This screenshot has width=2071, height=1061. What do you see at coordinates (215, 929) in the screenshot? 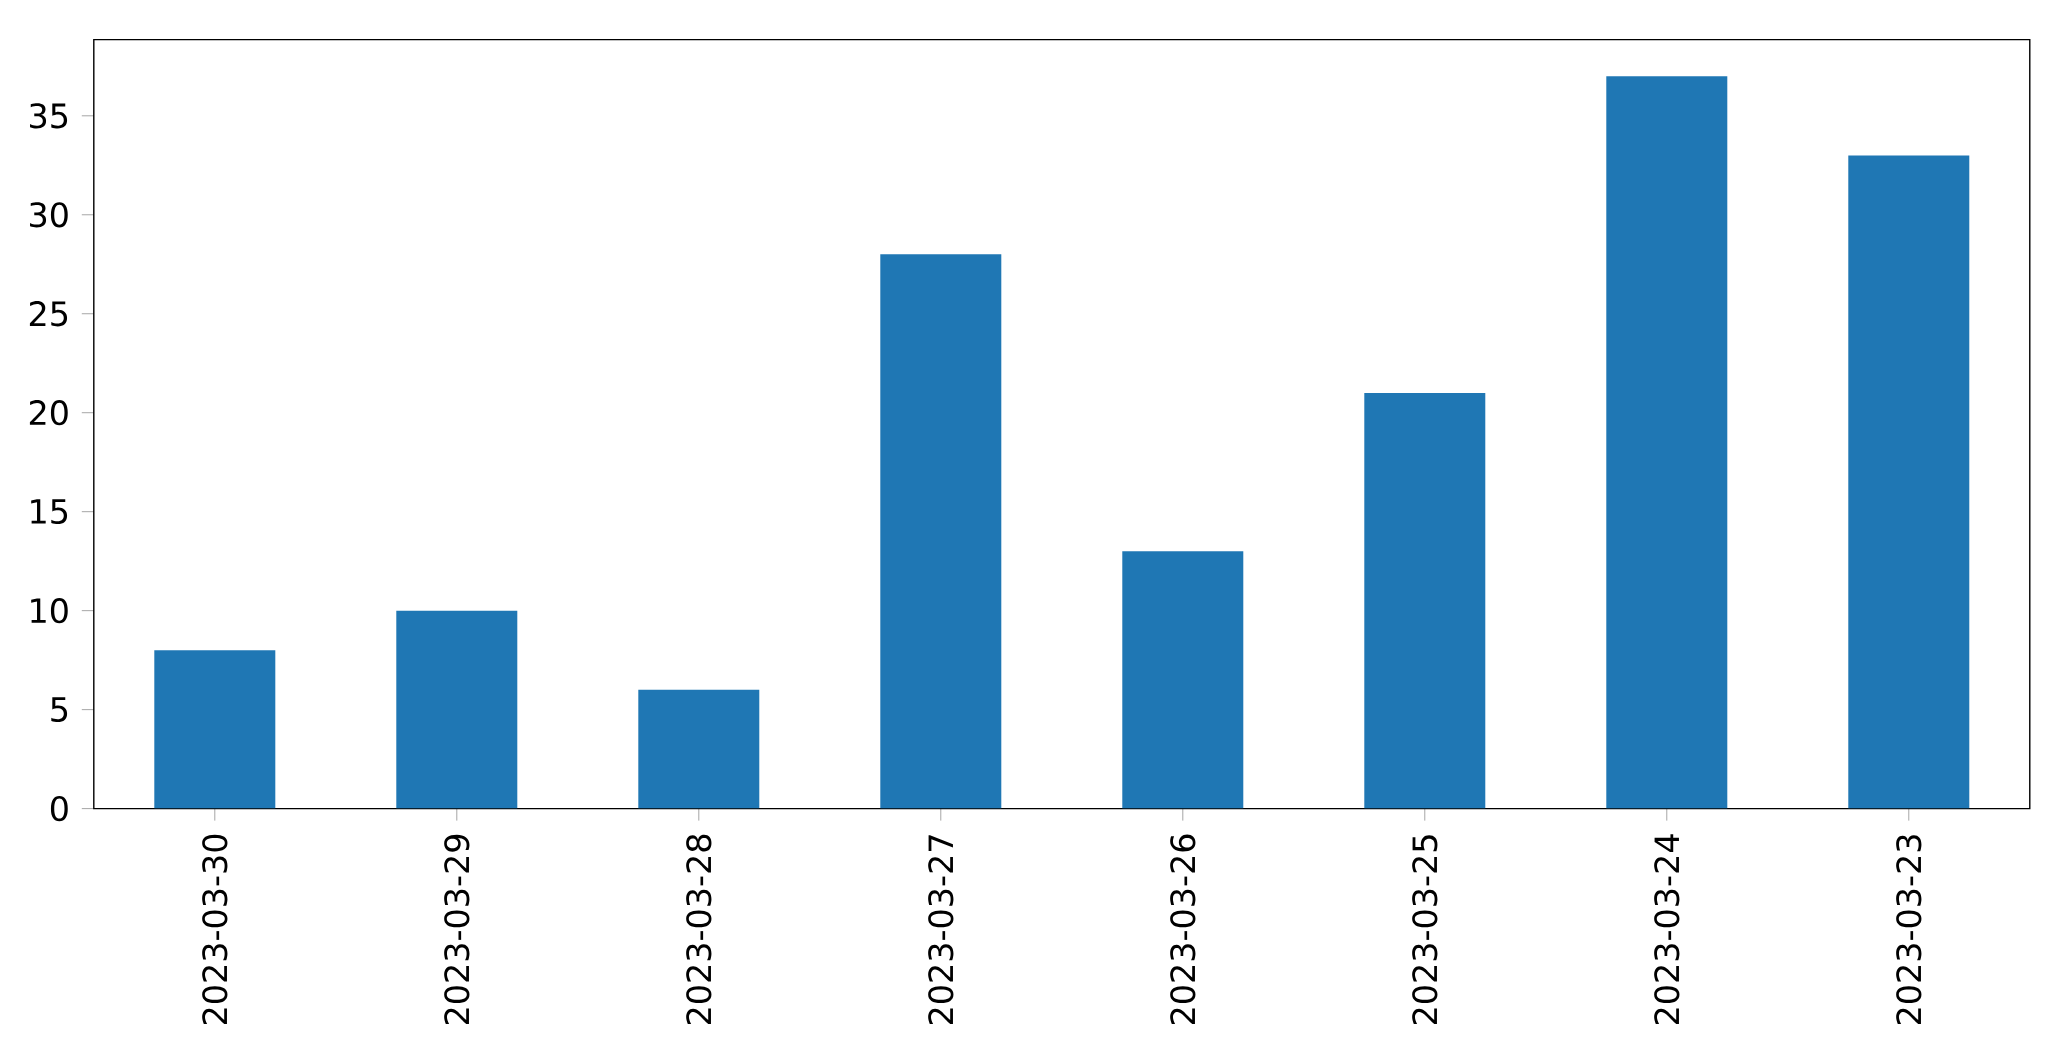
I see `x-tick-label: 2023-03-30` at bounding box center [215, 929].